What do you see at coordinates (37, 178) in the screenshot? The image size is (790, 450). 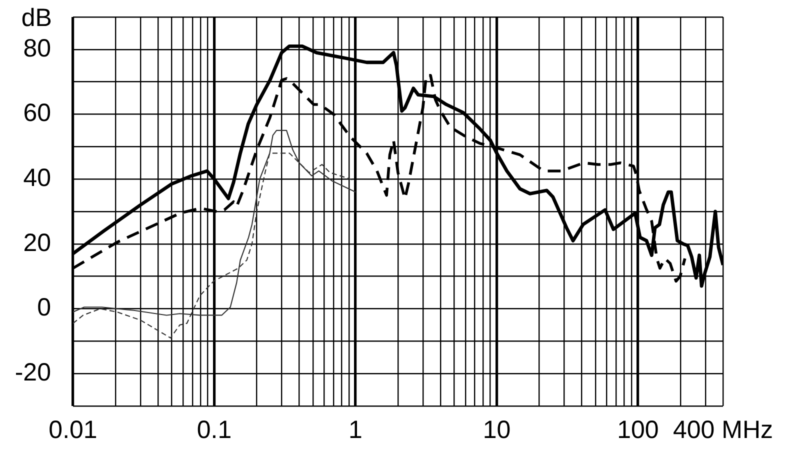 I see `y-tick-label: 40` at bounding box center [37, 178].